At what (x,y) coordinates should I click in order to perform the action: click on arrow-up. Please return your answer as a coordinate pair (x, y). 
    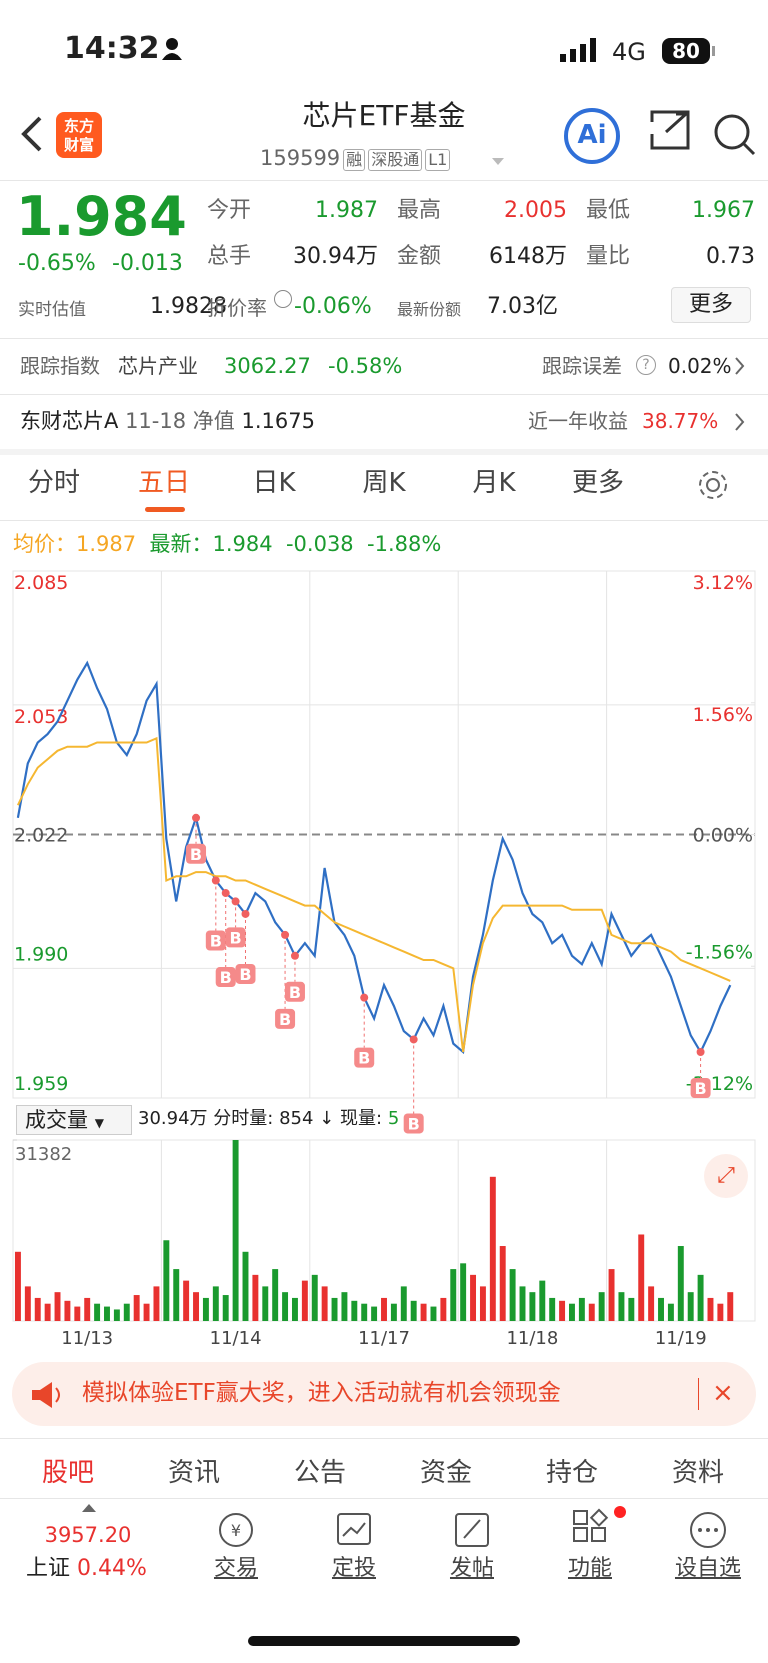
    Looking at the image, I should click on (89, 1508).